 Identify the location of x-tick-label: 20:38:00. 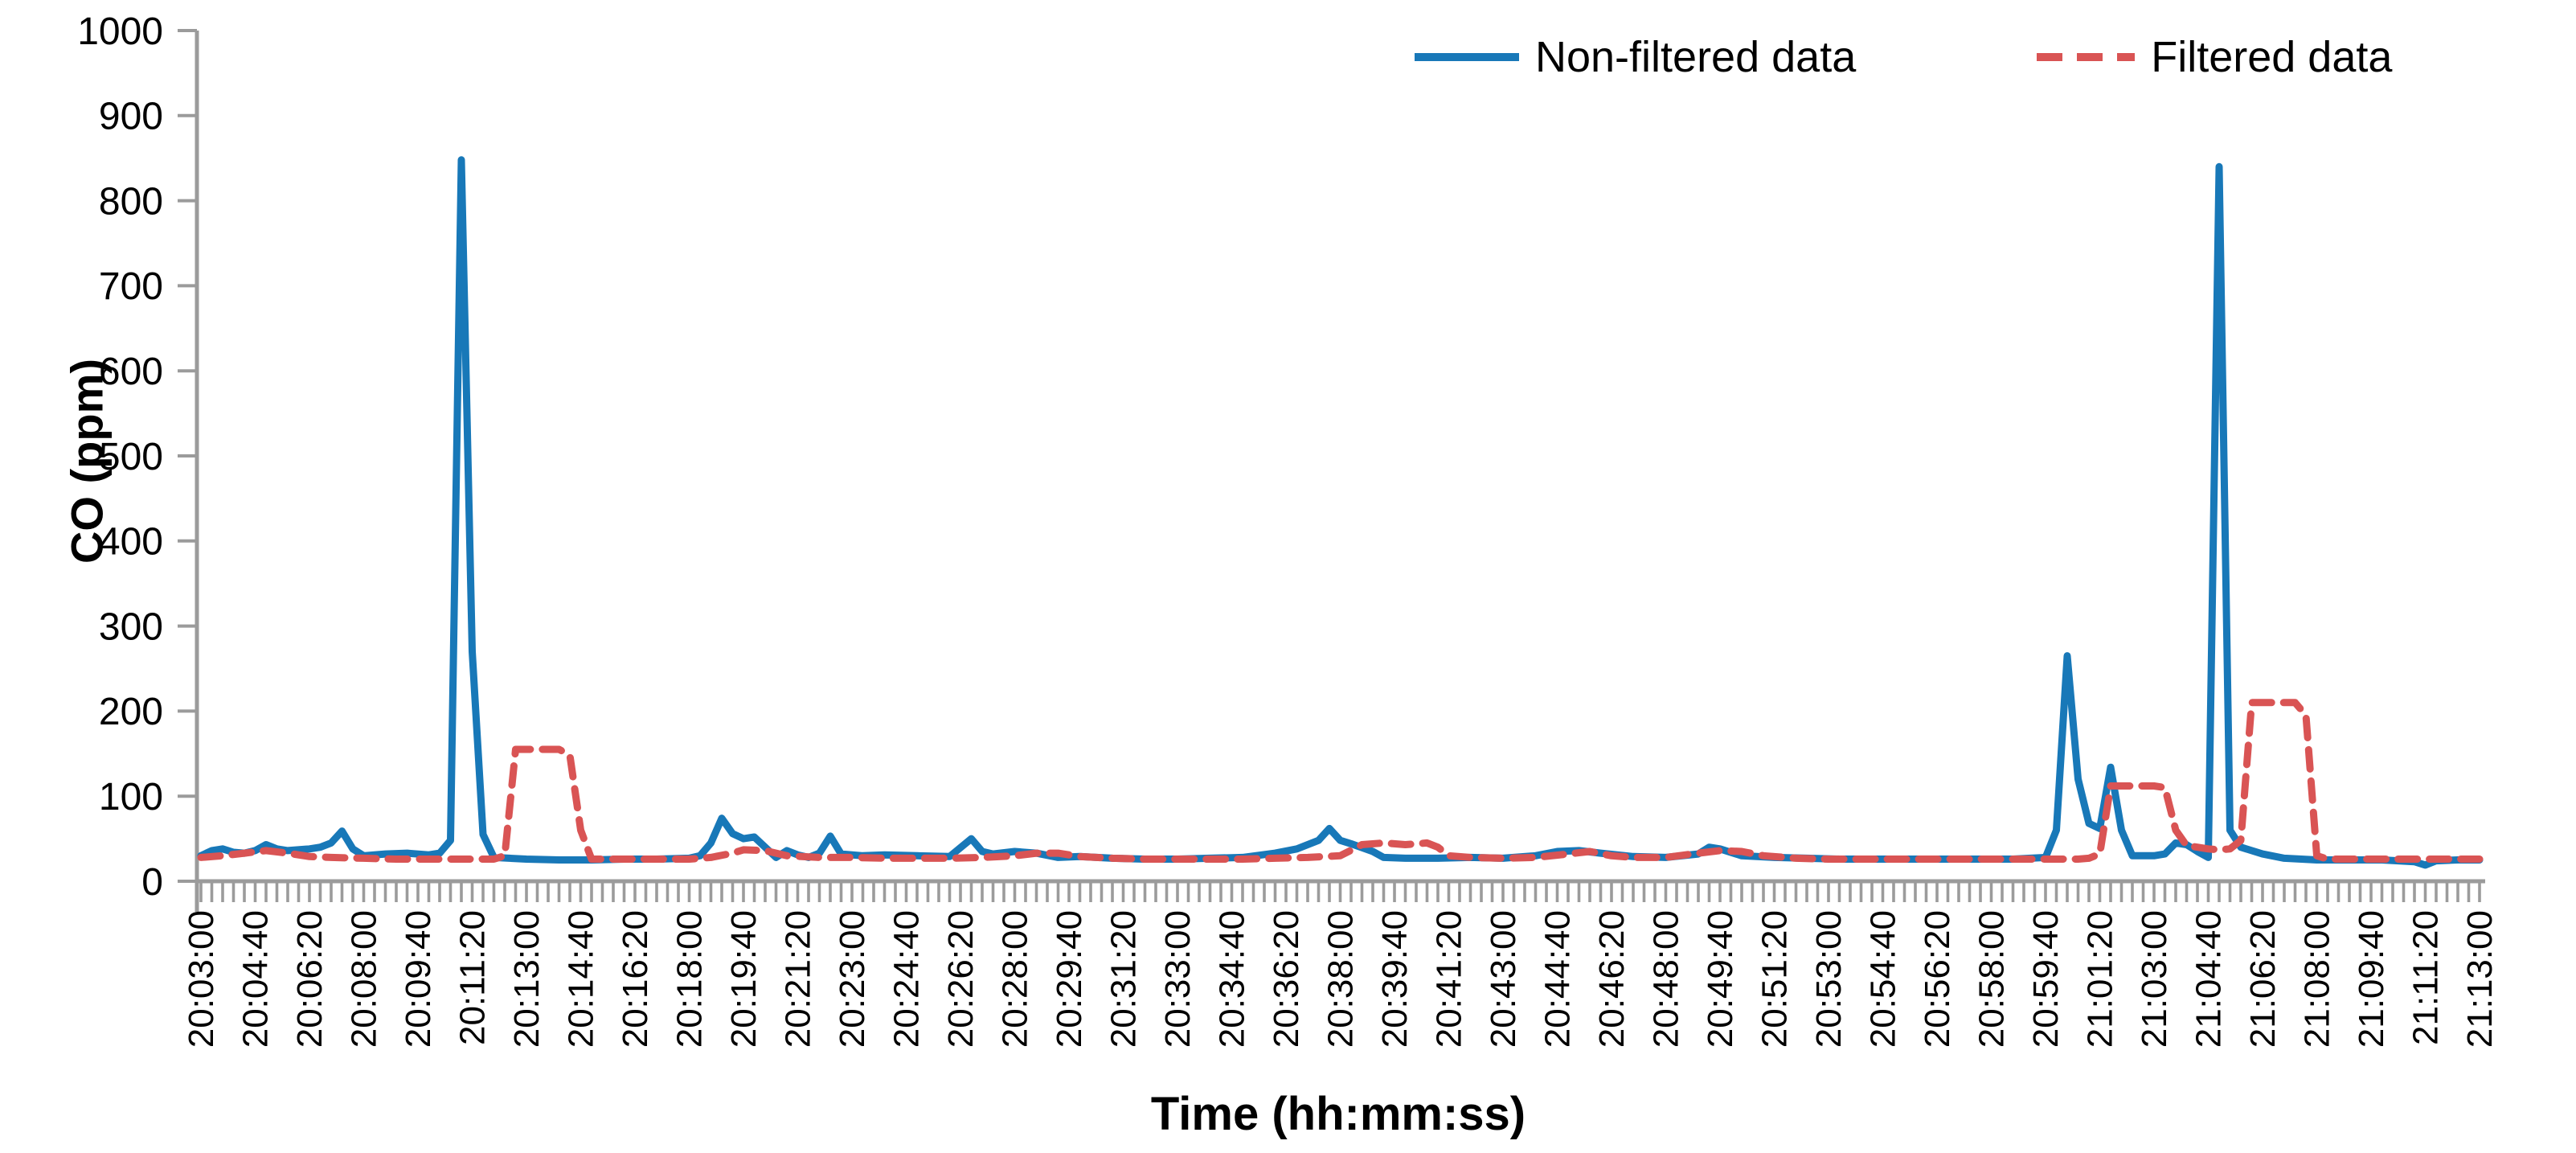
(1340, 979).